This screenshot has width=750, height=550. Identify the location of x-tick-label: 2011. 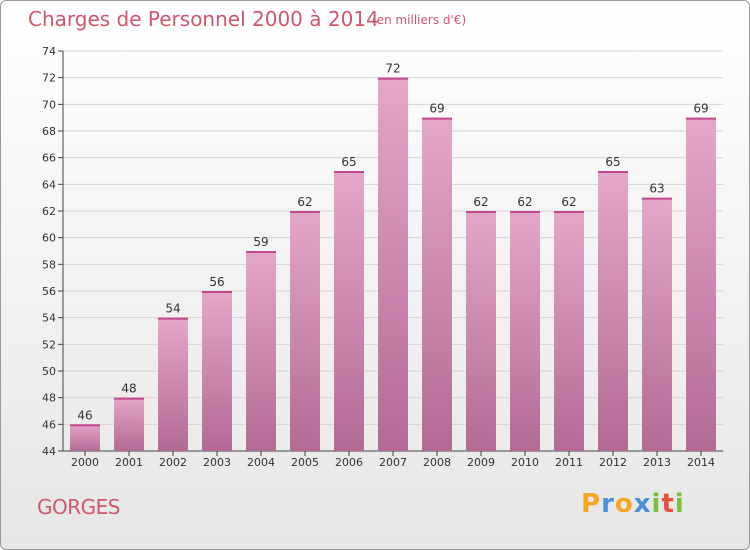
(569, 462).